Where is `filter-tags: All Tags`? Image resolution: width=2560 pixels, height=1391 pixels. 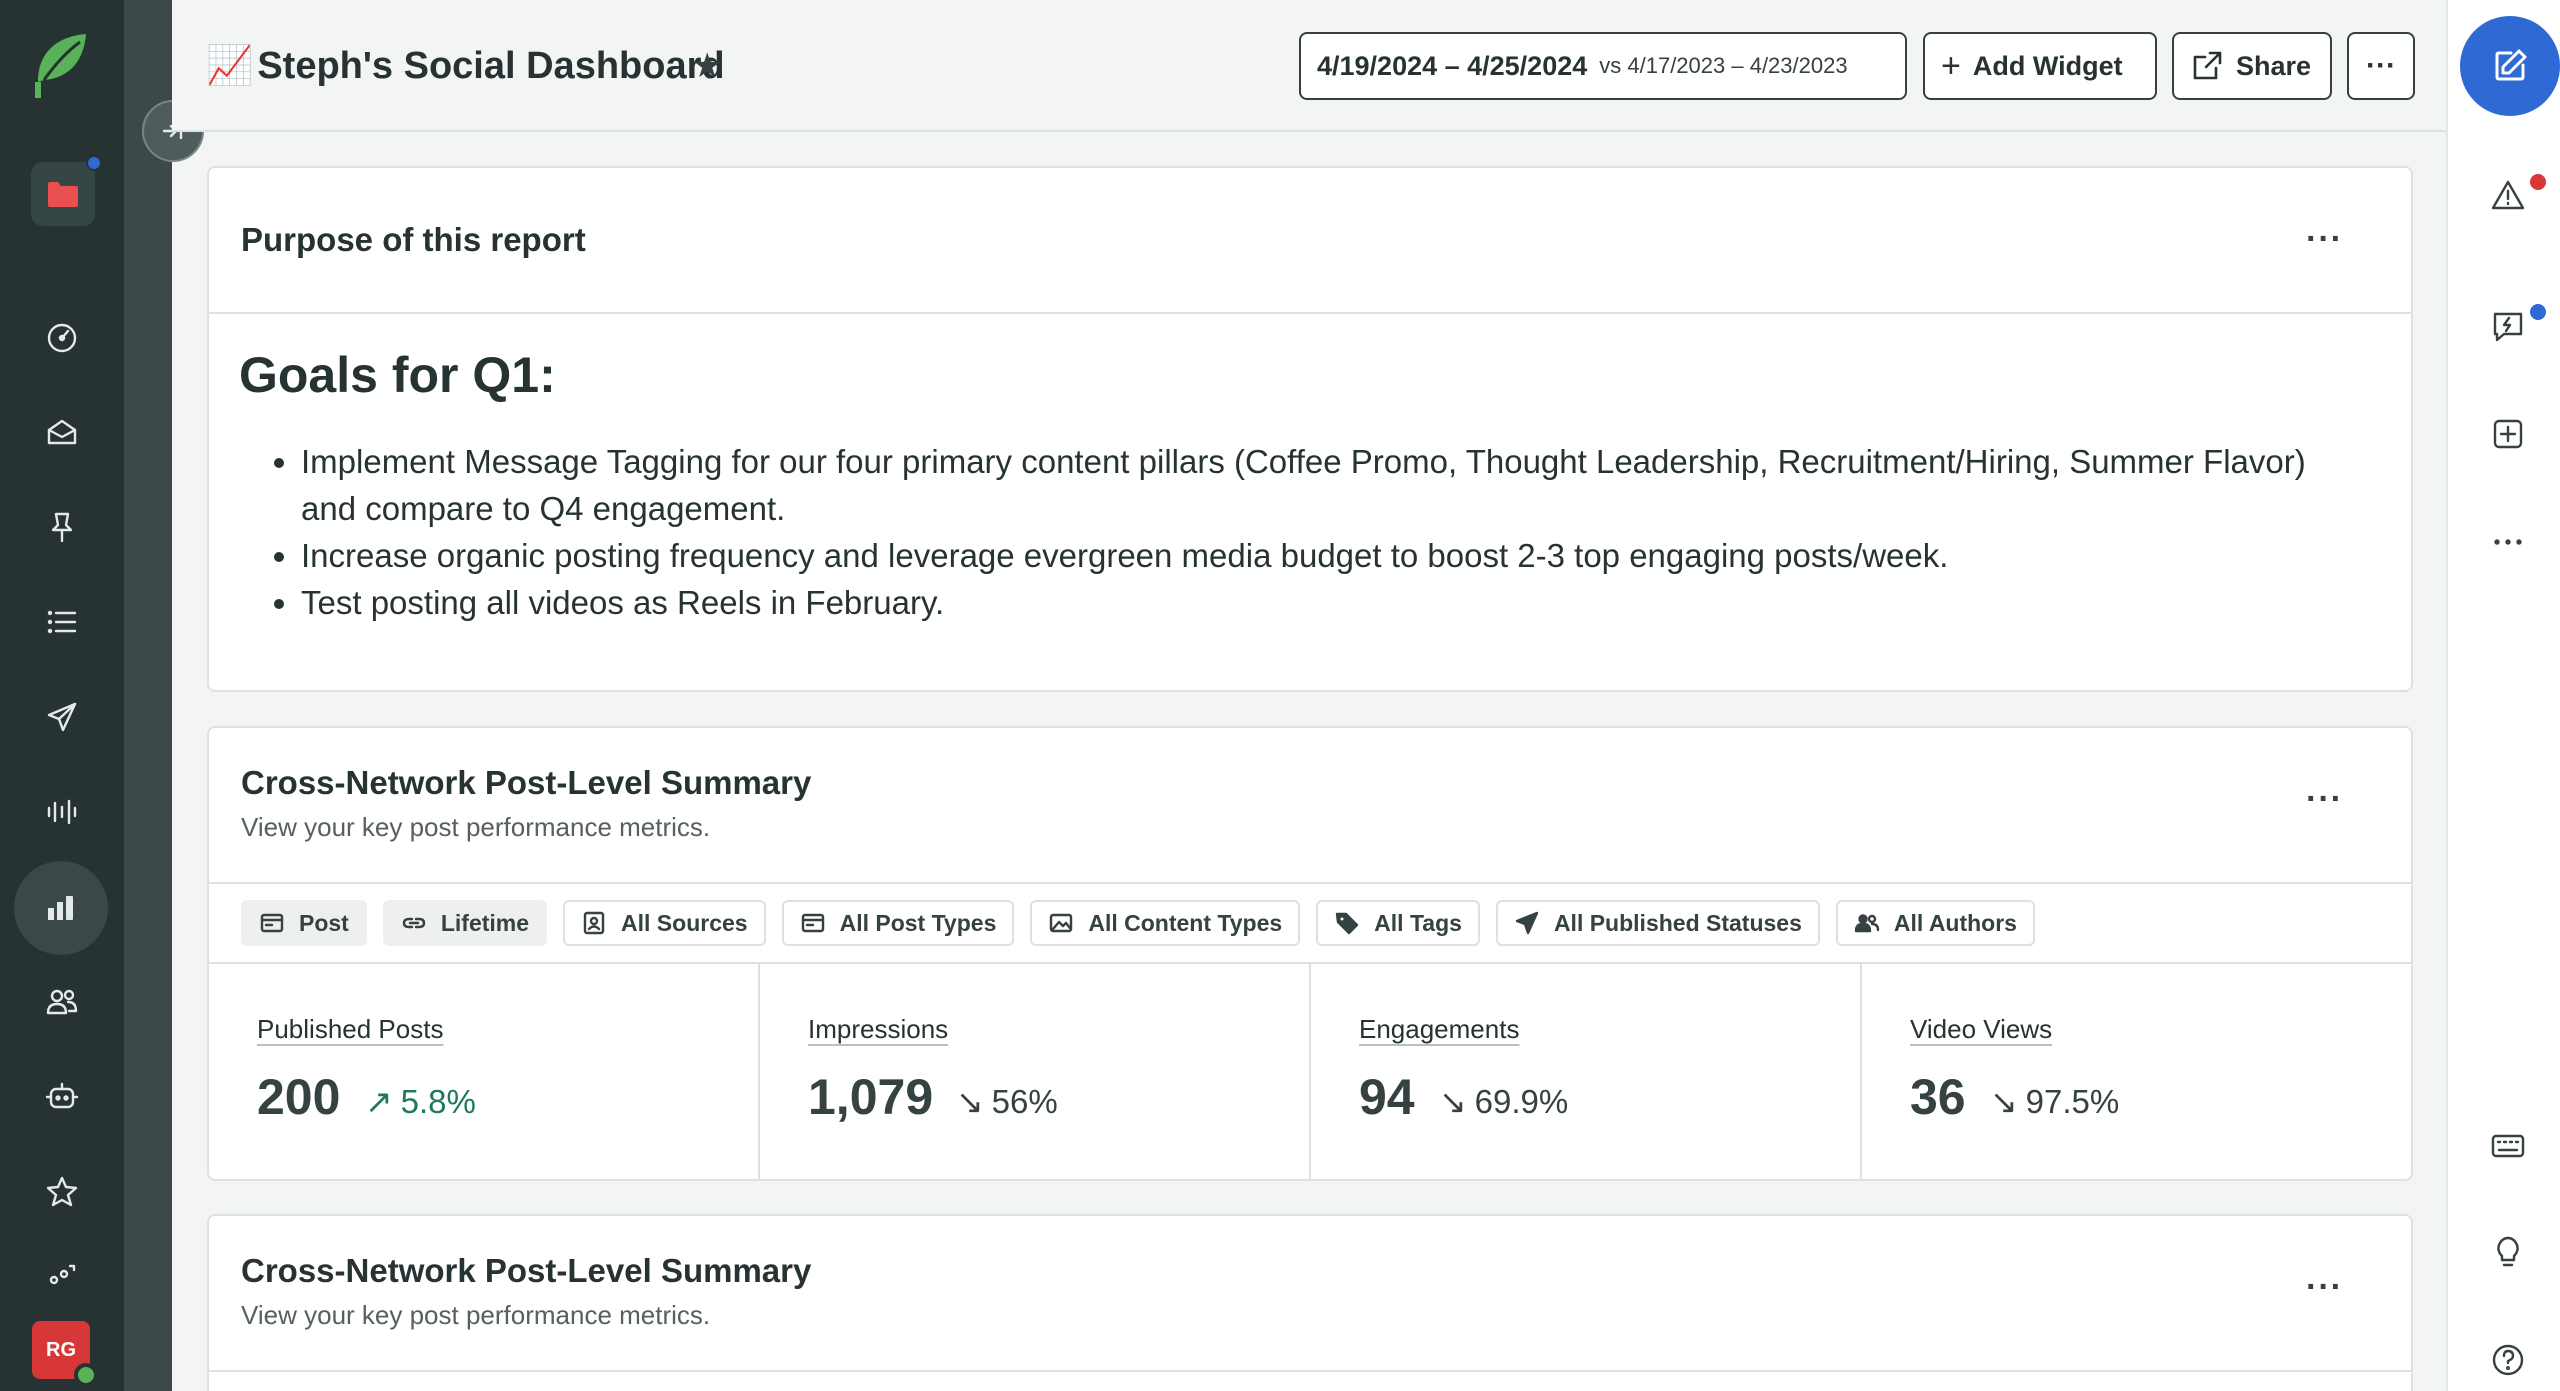 filter-tags: All Tags is located at coordinates (1398, 923).